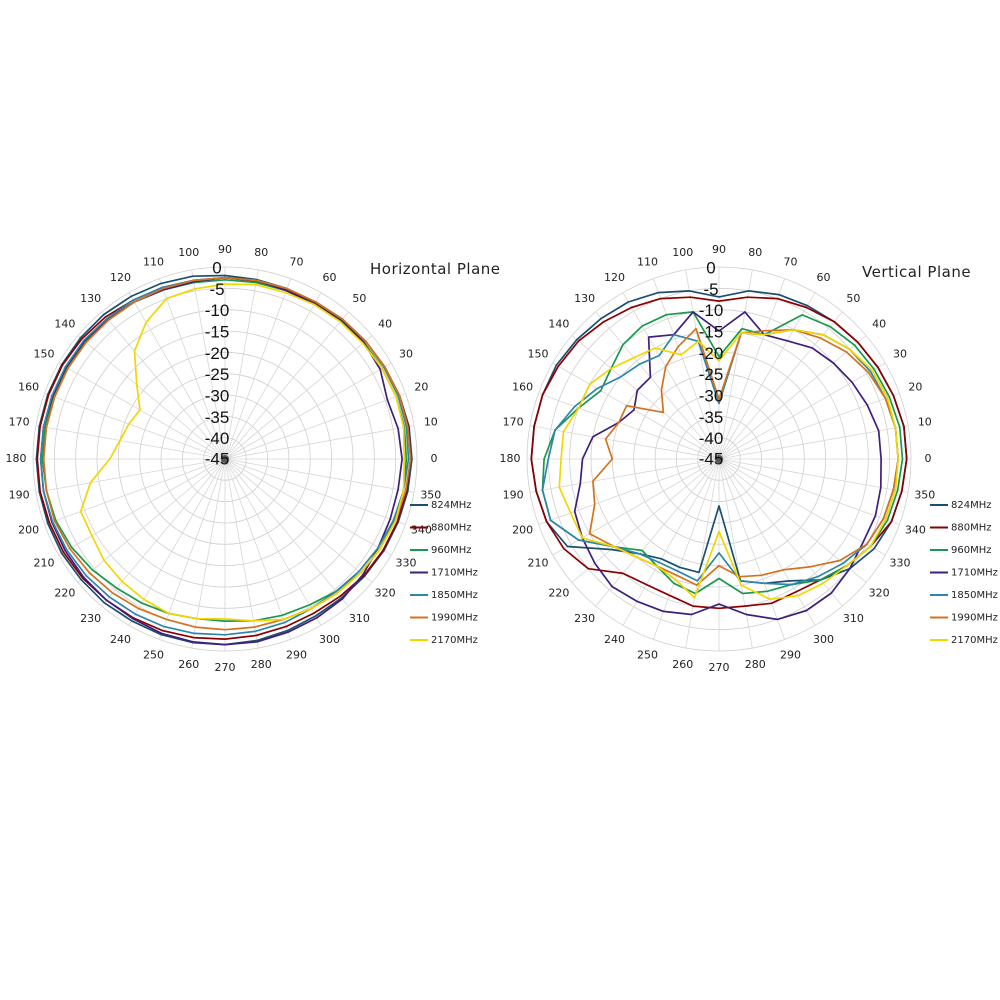  Describe the element at coordinates (359, 618) in the screenshot. I see `angle-tick-label: 310` at that location.